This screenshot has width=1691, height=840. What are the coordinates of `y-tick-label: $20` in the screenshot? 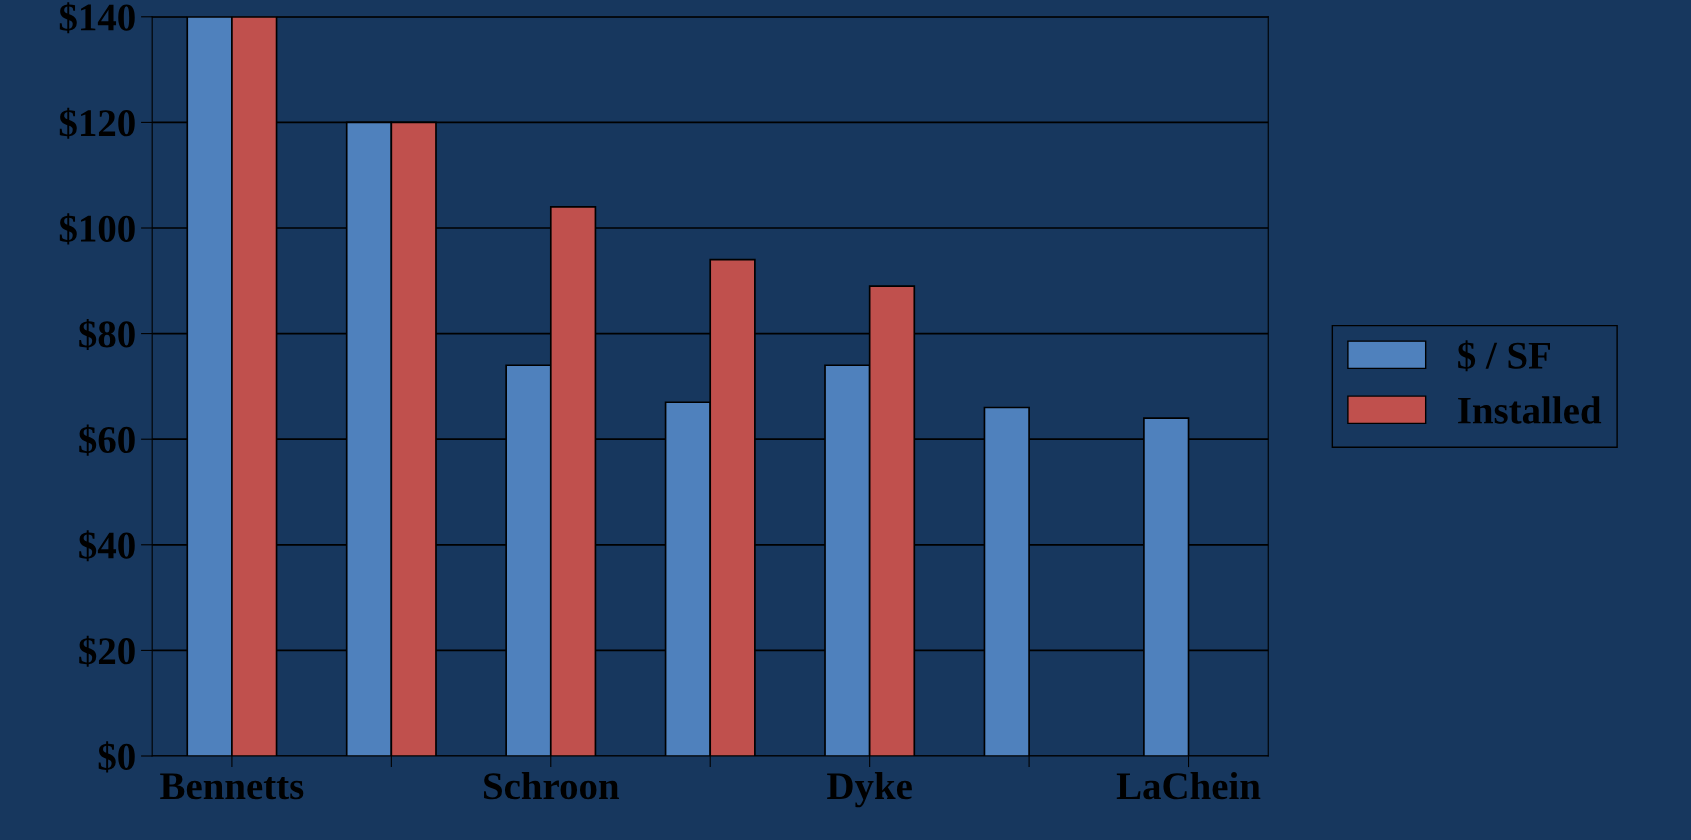 It's located at (107, 651).